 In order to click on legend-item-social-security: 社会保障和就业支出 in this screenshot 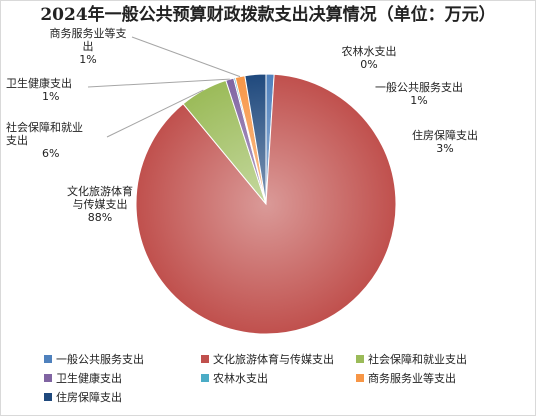, I will do `click(411, 359)`.